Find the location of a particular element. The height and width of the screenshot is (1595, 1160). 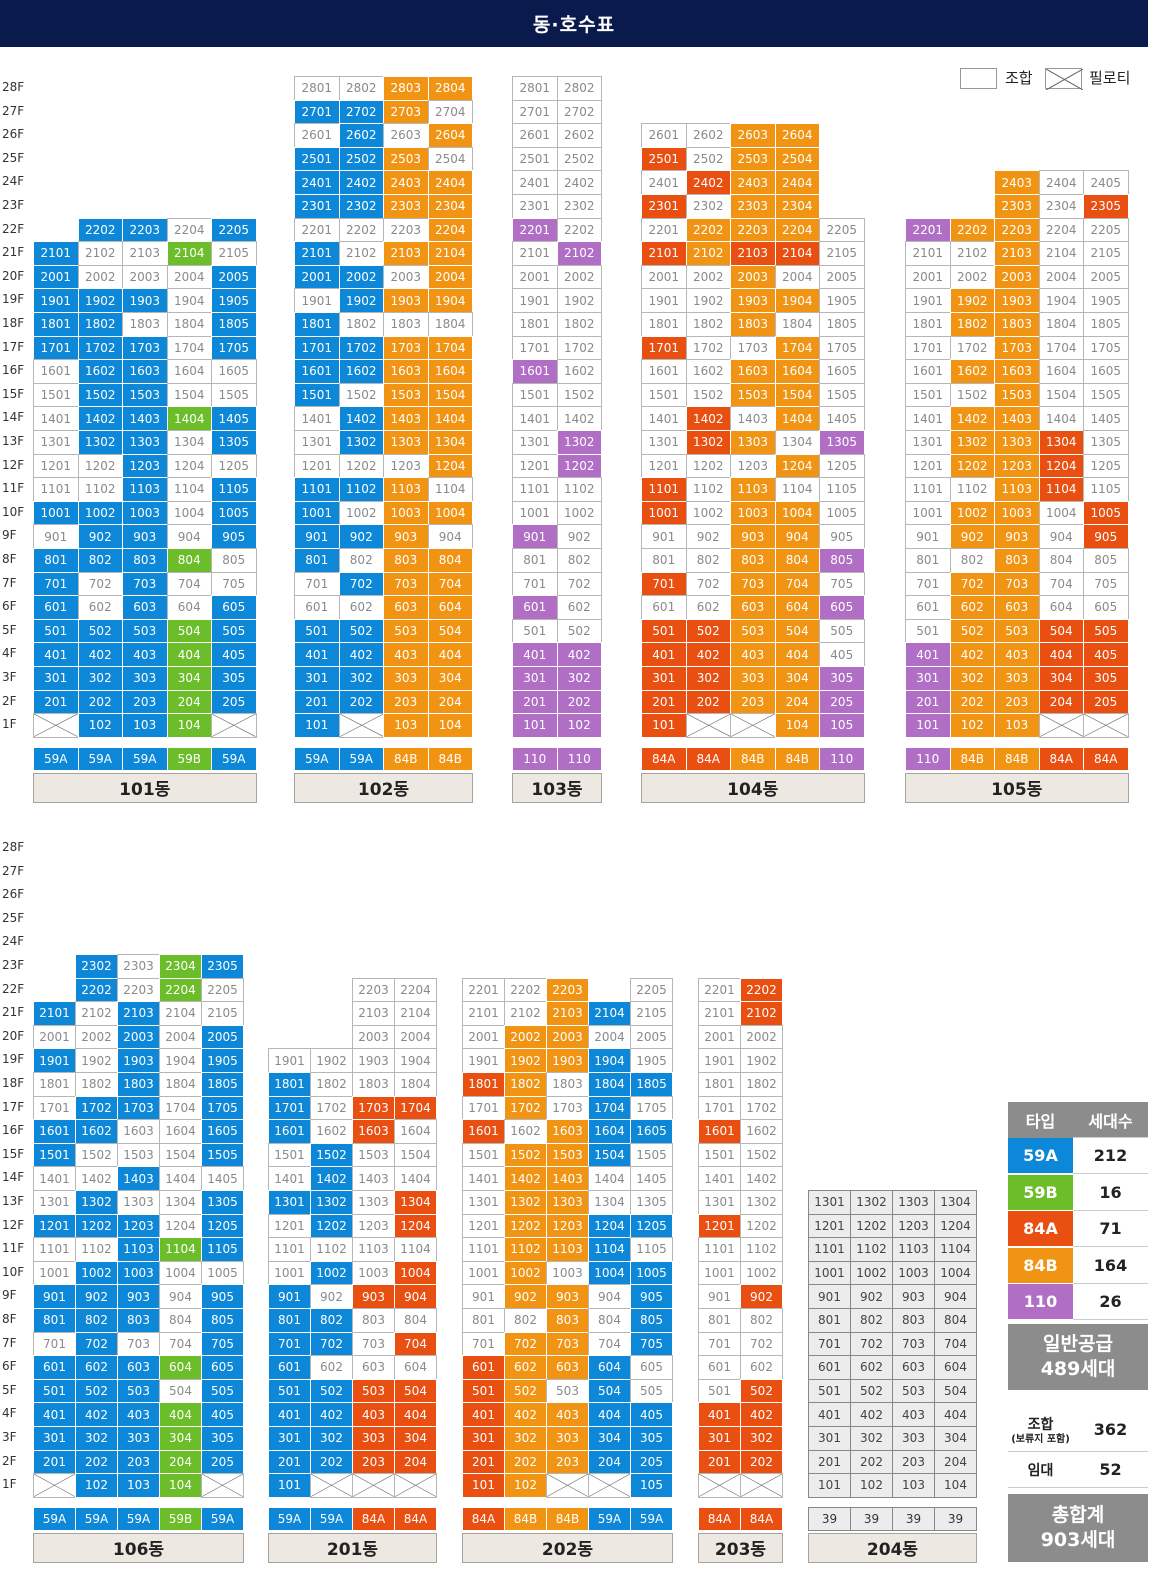

unit-cell: 2602 is located at coordinates (579, 135).